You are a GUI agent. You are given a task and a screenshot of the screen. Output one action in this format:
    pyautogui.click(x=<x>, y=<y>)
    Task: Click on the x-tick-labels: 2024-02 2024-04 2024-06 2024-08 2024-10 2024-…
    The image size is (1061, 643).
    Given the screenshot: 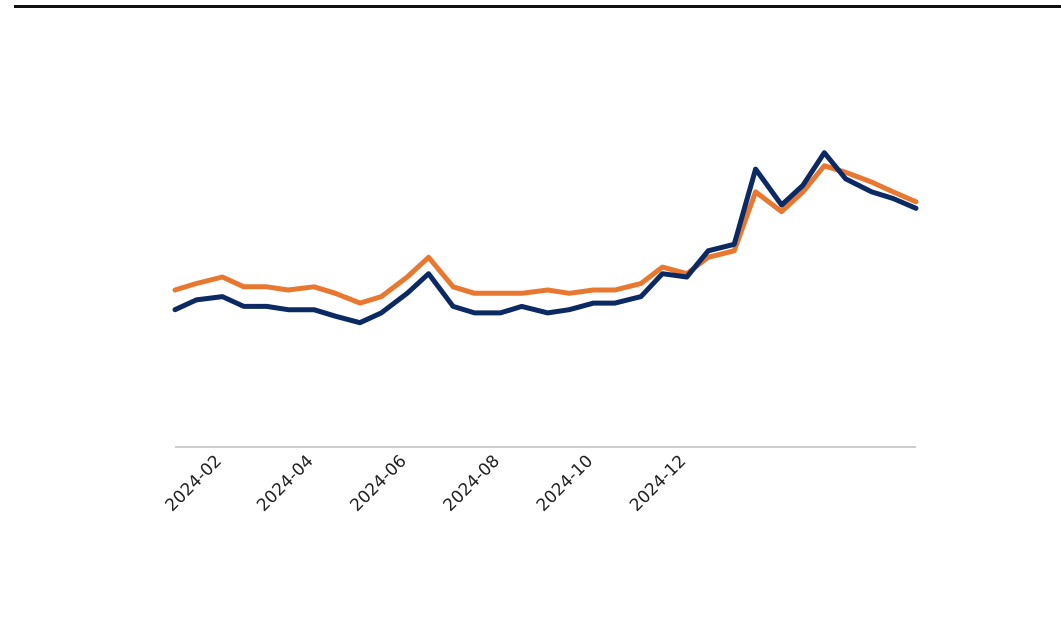 What is the action you would take?
    pyautogui.click(x=426, y=483)
    